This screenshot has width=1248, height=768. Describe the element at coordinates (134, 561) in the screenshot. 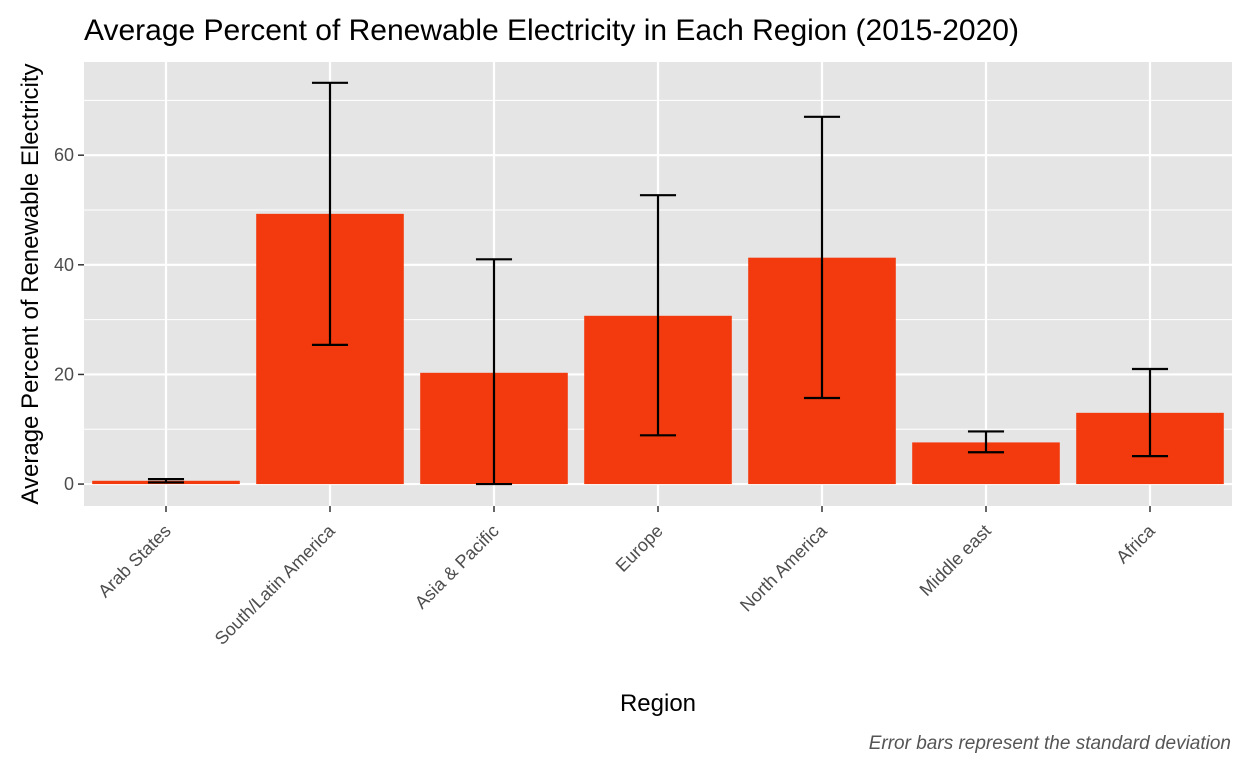

I see `x-tick-label: Arab States` at that location.